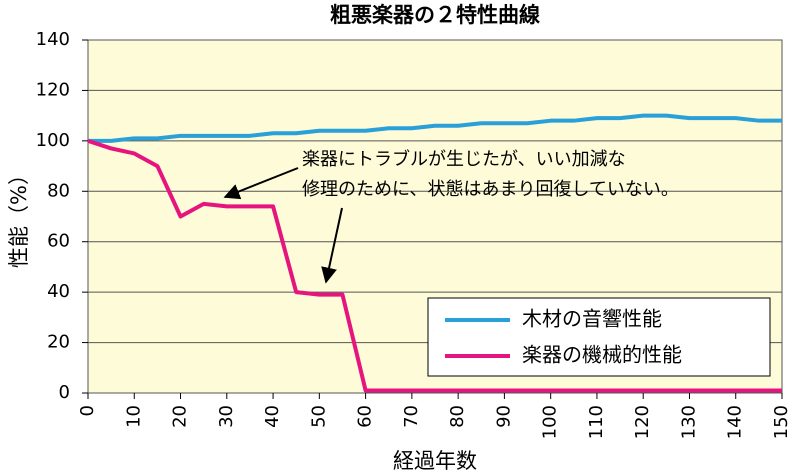 This screenshot has height=476, width=800. I want to click on y-tick-label: 140, so click(53, 39).